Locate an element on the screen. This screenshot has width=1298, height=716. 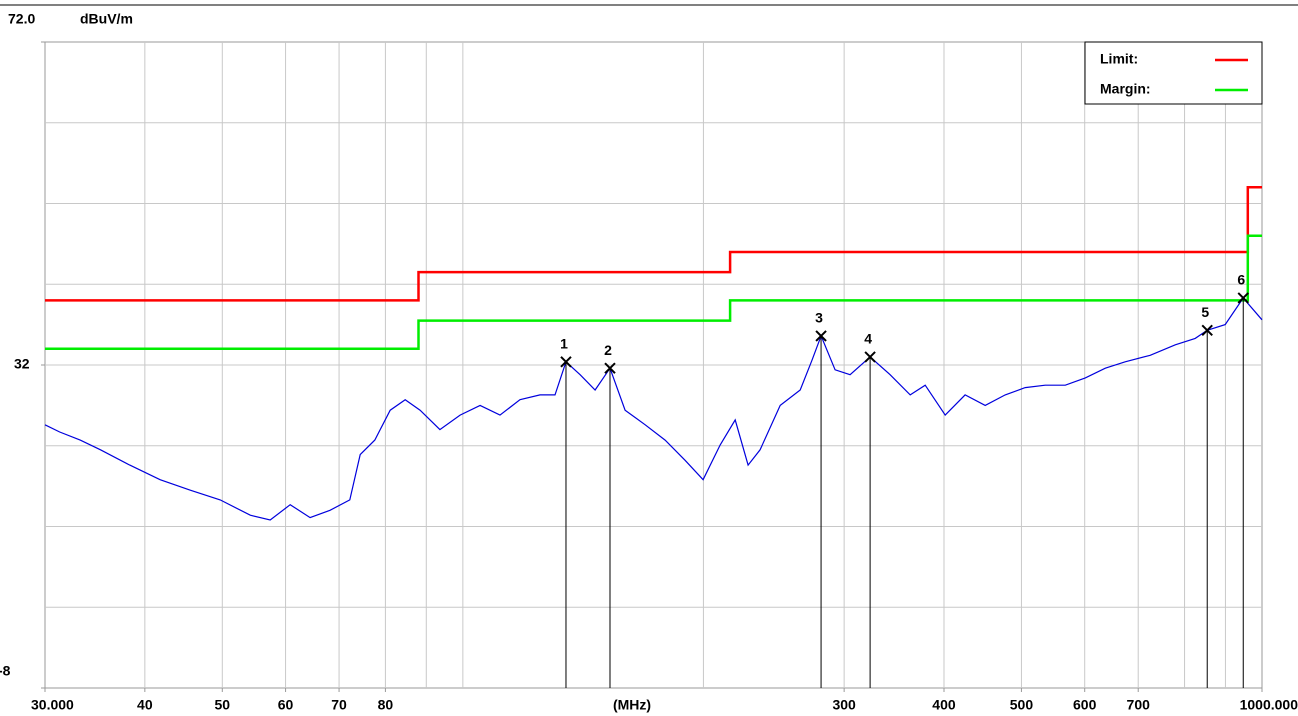
x-tick-label: 50 is located at coordinates (223, 705).